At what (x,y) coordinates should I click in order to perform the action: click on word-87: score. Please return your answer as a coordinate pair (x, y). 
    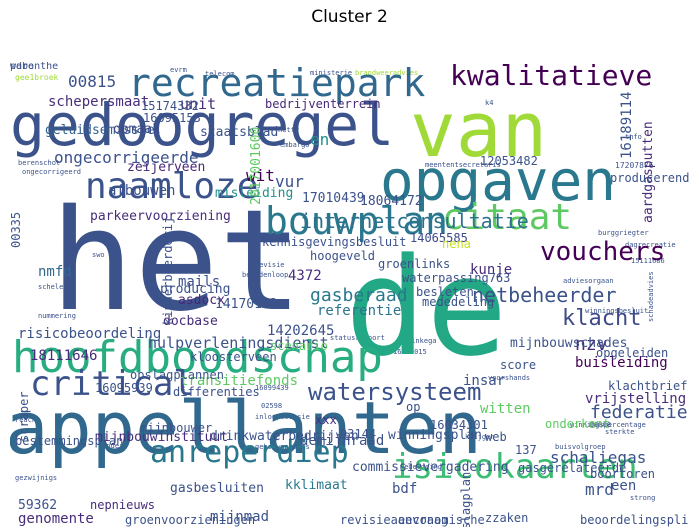
    Looking at the image, I should click on (518, 365).